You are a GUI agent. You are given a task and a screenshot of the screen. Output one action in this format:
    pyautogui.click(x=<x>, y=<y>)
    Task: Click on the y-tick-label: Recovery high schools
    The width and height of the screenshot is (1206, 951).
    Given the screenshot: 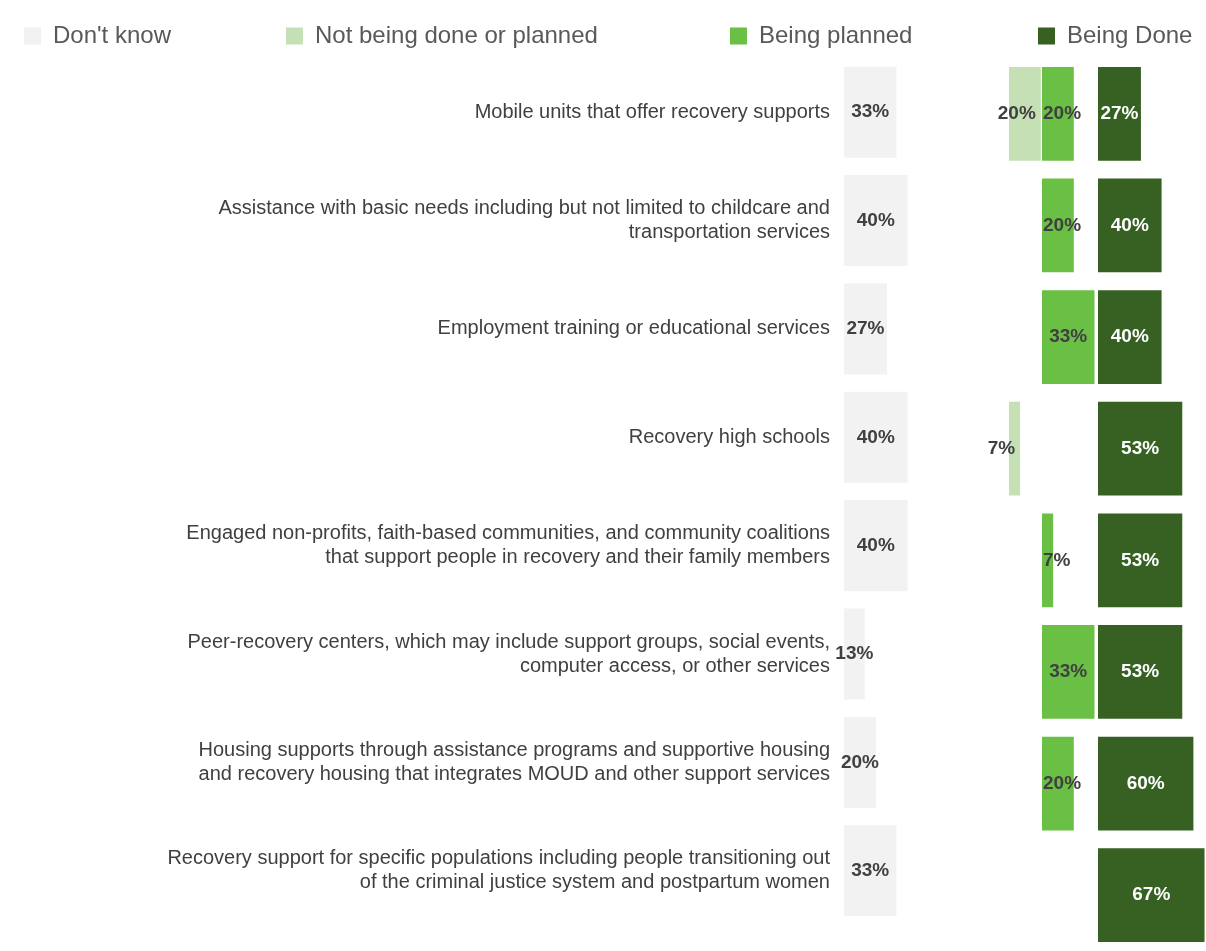 What is the action you would take?
    pyautogui.click(x=729, y=435)
    